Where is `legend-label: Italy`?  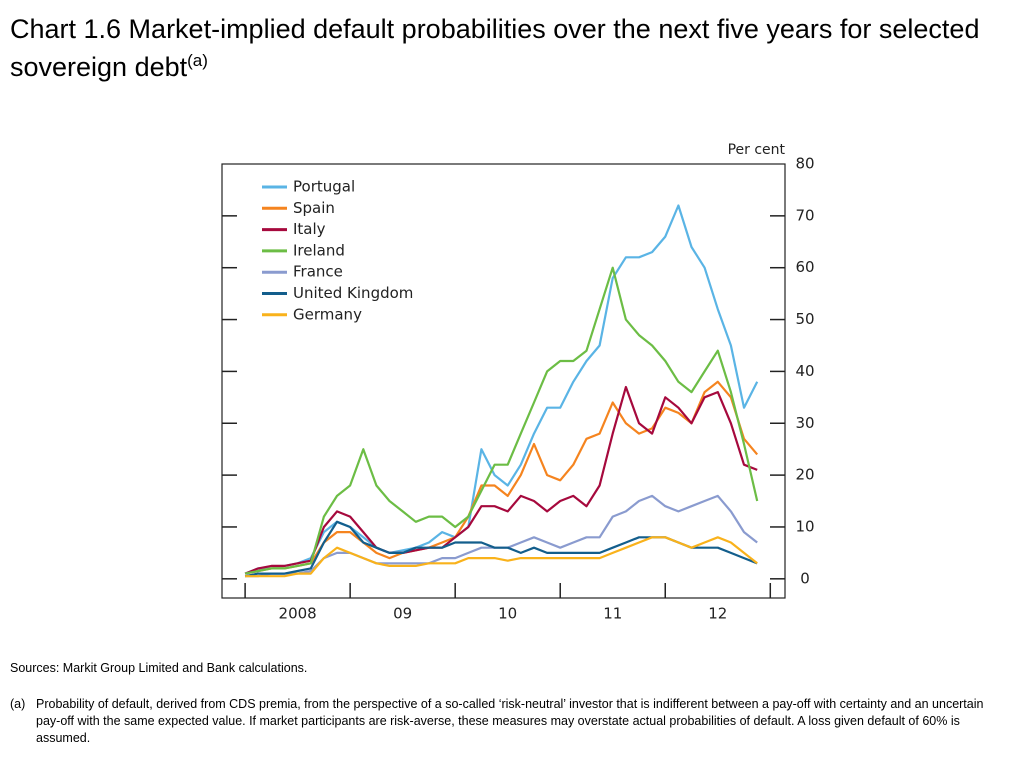 legend-label: Italy is located at coordinates (309, 229).